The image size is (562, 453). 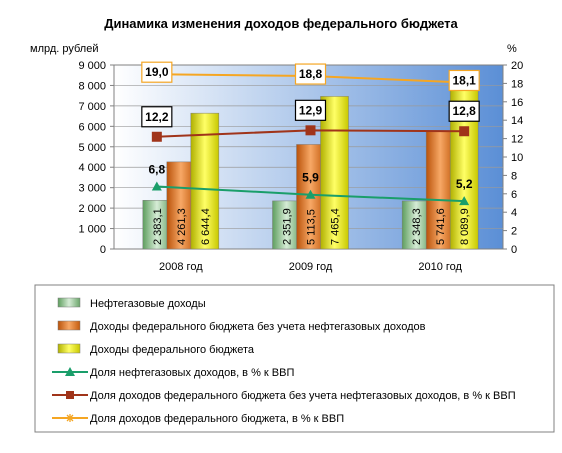 I want to click on bar-value-label: 6 644,4, so click(x=206, y=226).